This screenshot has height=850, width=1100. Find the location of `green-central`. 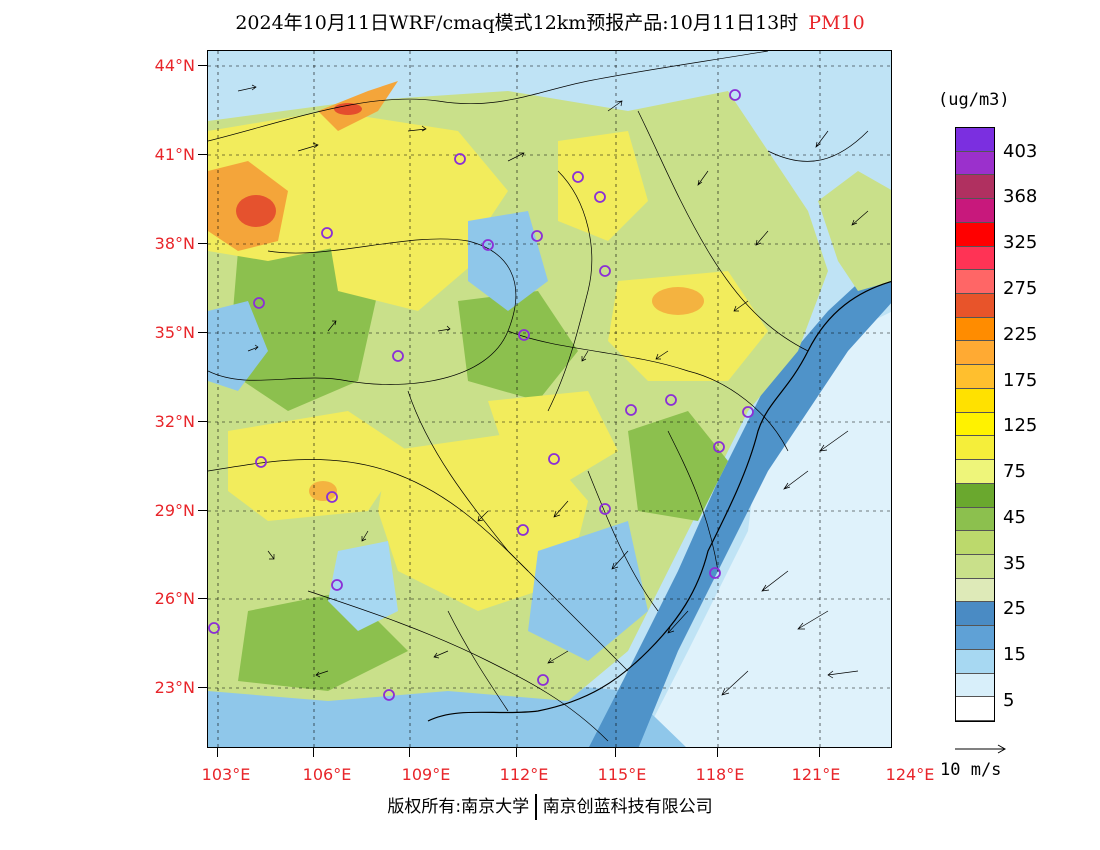

green-central is located at coordinates (518, 346).